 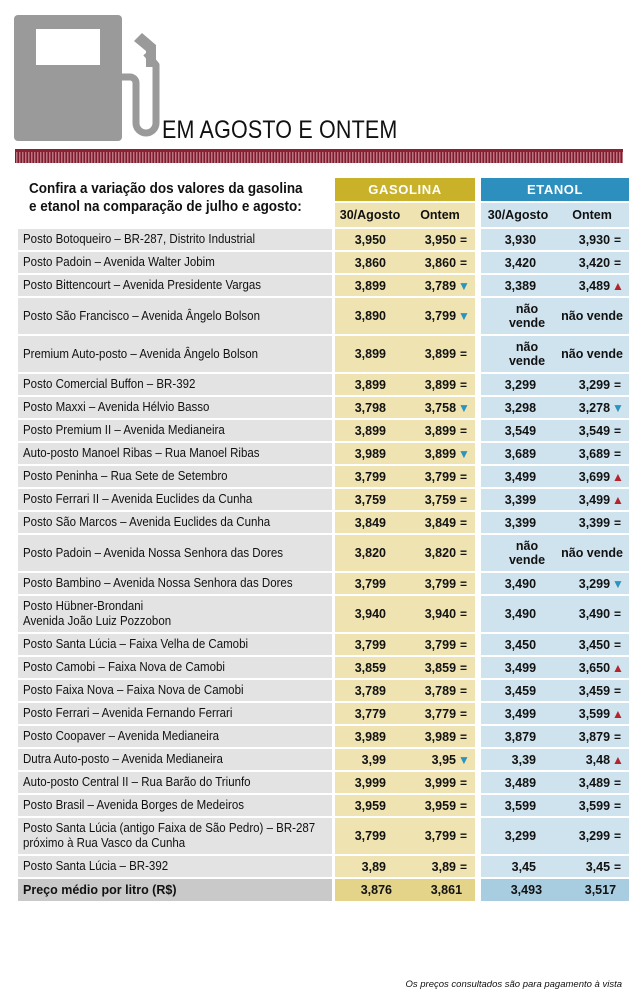 What do you see at coordinates (280, 130) in the screenshot?
I see `page-title: EM AGOSTO E ONTEM` at bounding box center [280, 130].